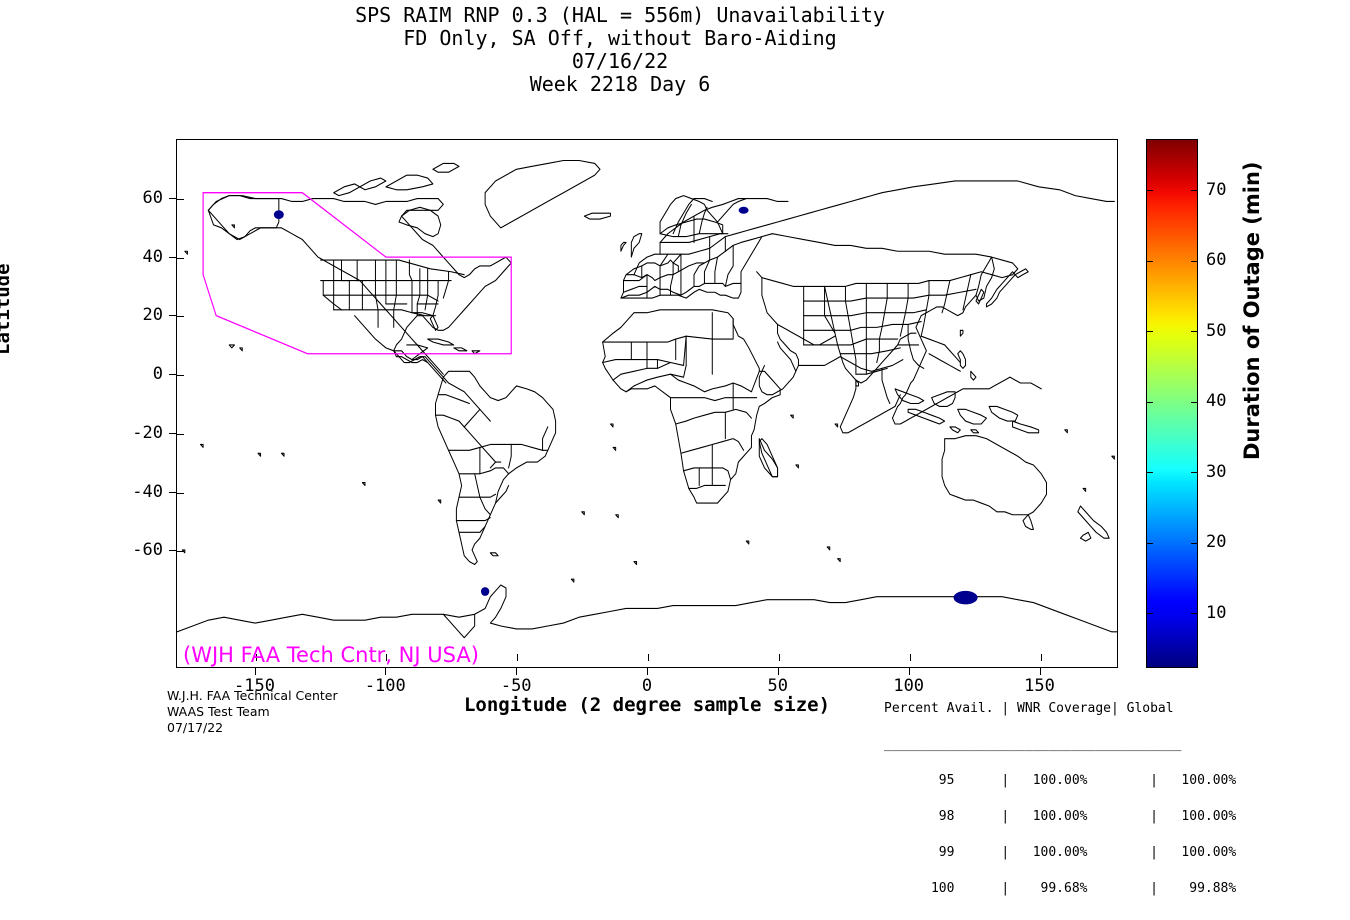 Image resolution: width=1350 pixels, height=920 pixels. I want to click on xtick-label-100: 100, so click(909, 686).